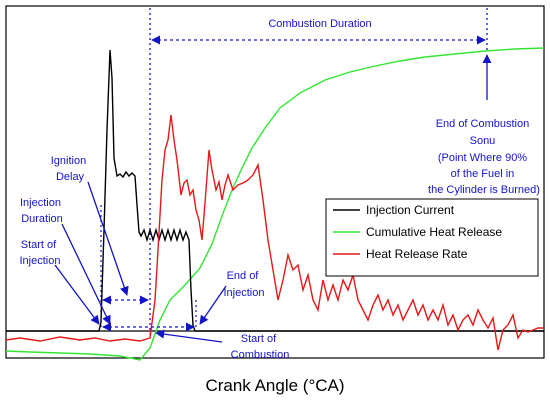 The image size is (550, 407). I want to click on legend-label-heat-release-rate: Heat Release Rate, so click(417, 254).